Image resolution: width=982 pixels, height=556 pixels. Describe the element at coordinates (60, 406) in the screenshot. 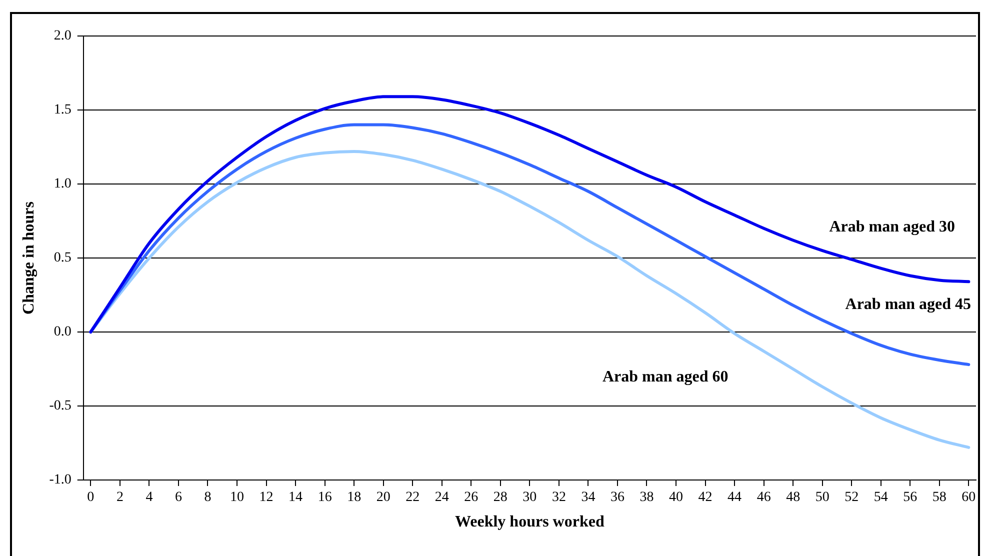

I see `y-tick-label: -0.5` at that location.